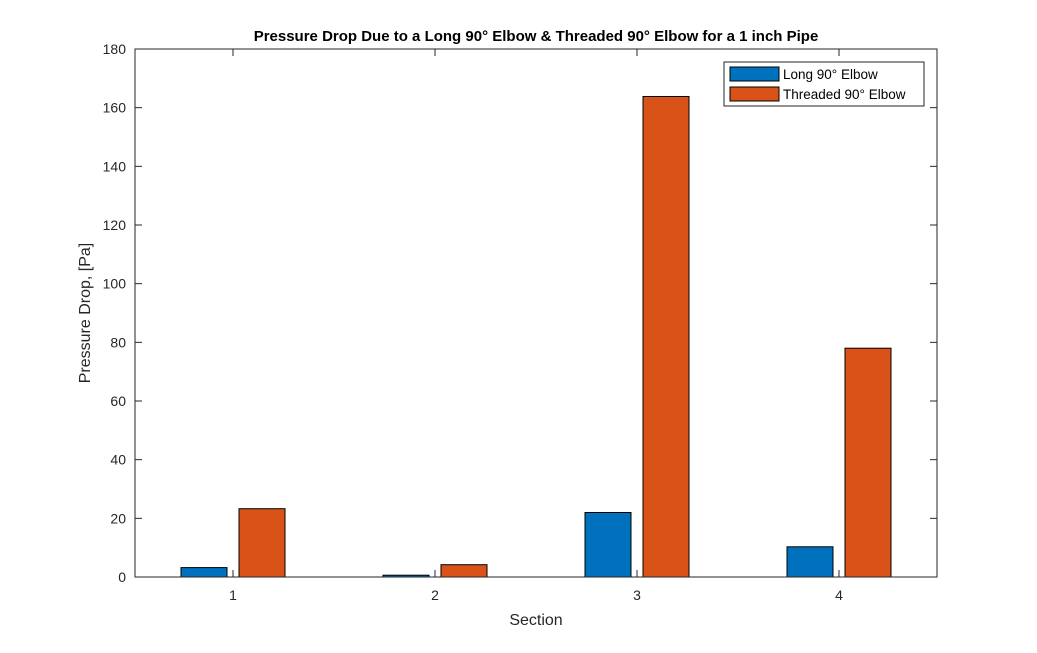 The width and height of the screenshot is (1037, 653). I want to click on bar-series1-cat1, so click(204, 572).